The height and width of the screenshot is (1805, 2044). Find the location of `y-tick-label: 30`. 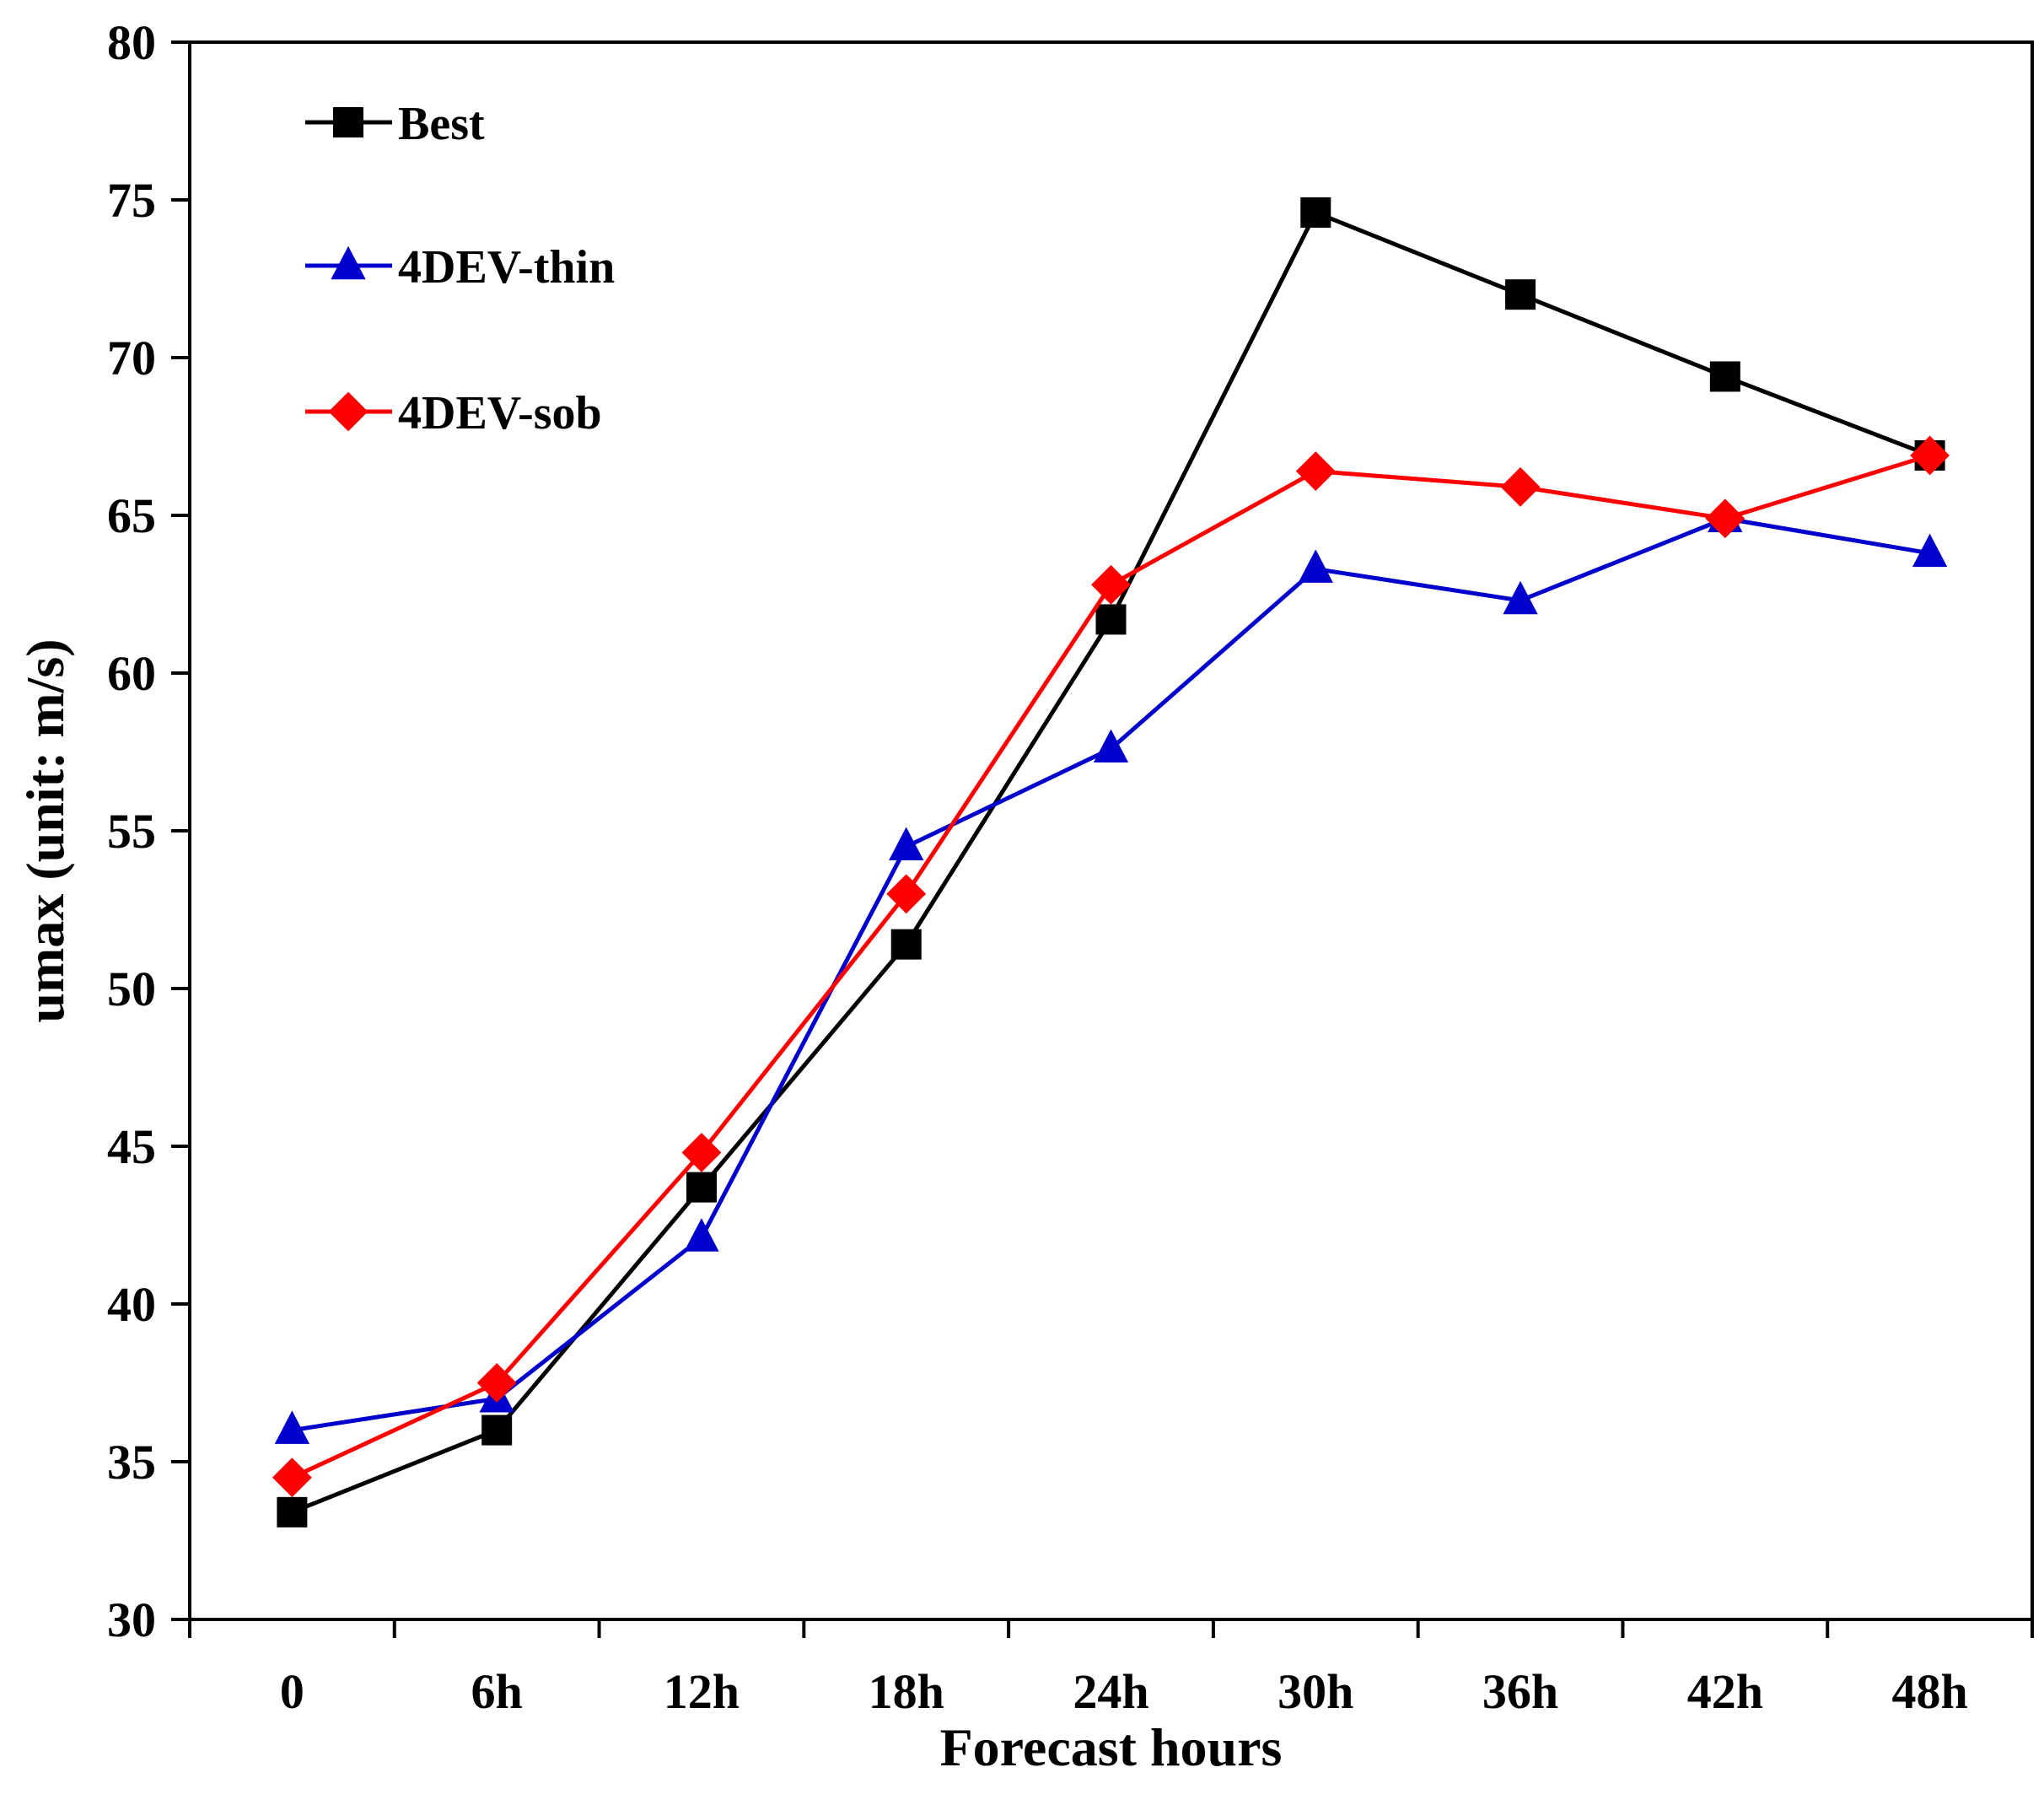

y-tick-label: 30 is located at coordinates (131, 1619).